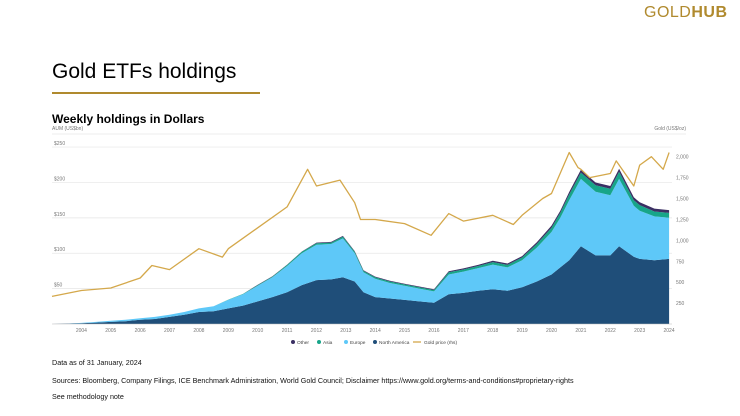  I want to click on y-tick-label: $150, so click(59, 215).